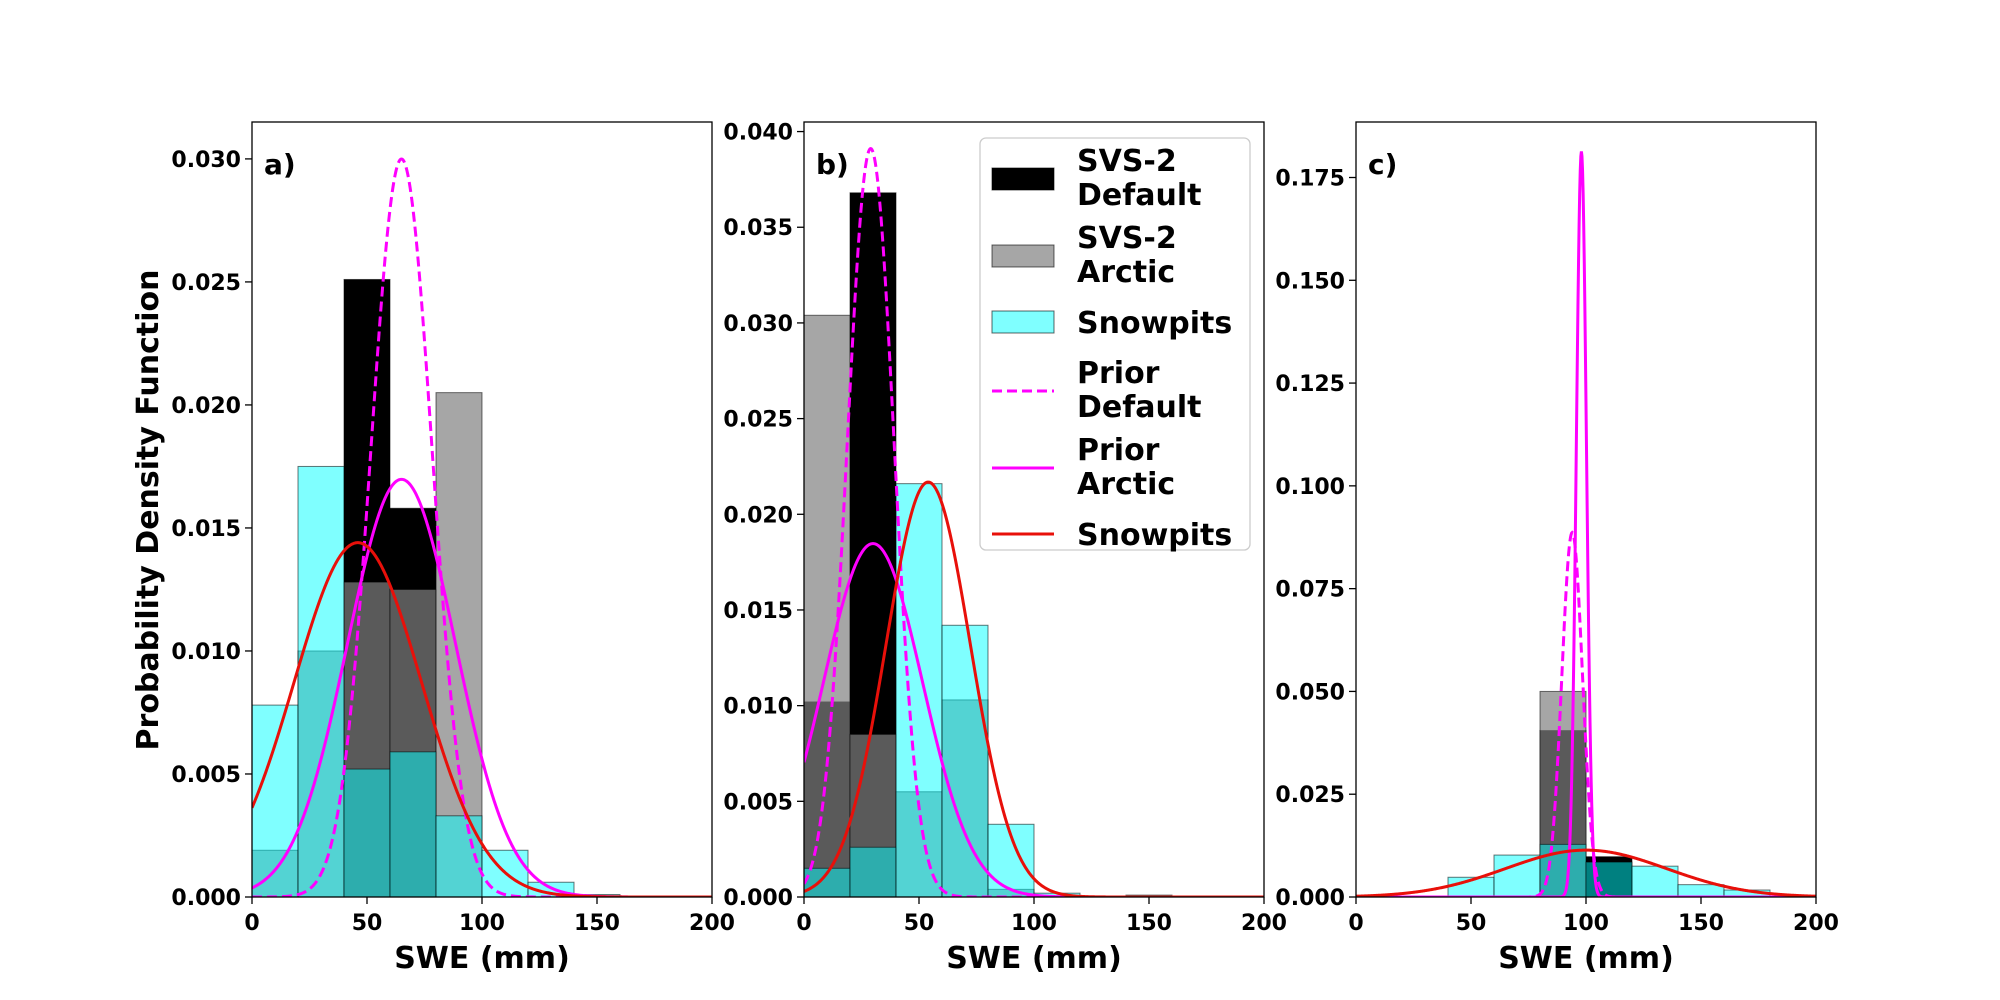 Image resolution: width=2000 pixels, height=1000 pixels. What do you see at coordinates (1310, 384) in the screenshot?
I see `y-tick-label: 0.125` at bounding box center [1310, 384].